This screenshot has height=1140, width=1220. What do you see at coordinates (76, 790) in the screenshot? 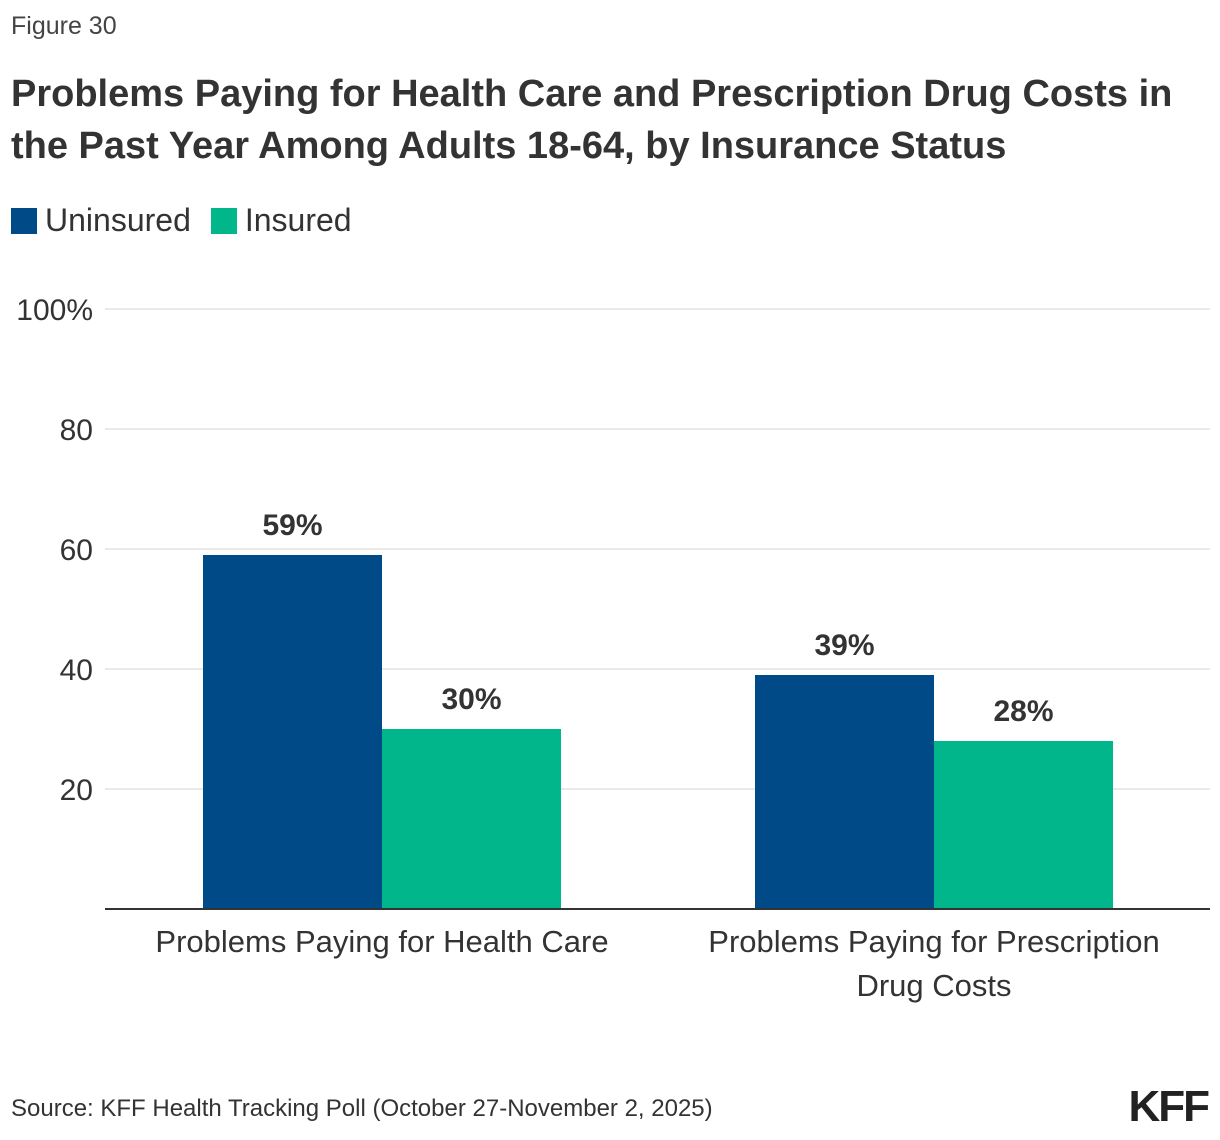
I see `y-tick-label: 20` at bounding box center [76, 790].